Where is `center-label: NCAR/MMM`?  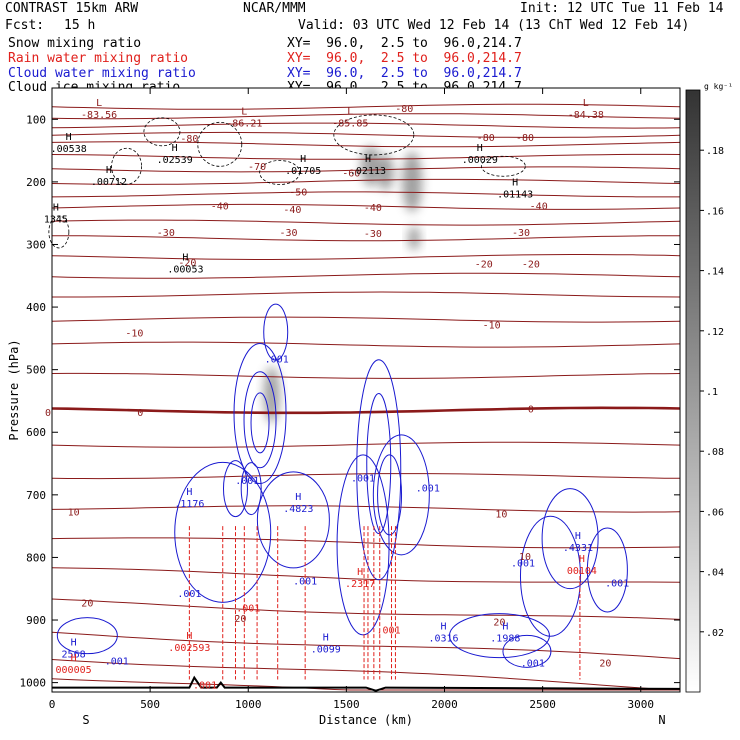
center-label: NCAR/MMM is located at coordinates (274, 8).